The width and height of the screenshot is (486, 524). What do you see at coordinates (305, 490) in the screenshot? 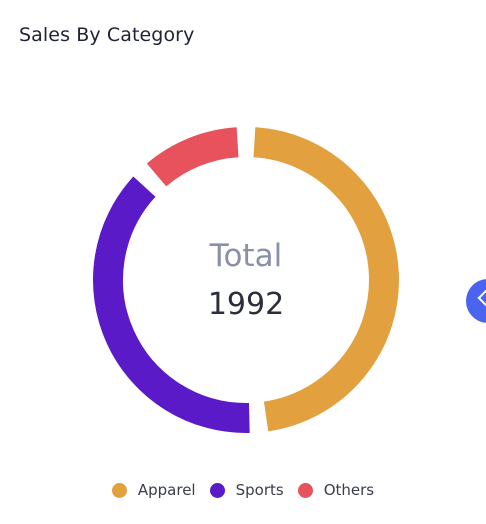
I see `legend-dot-others` at bounding box center [305, 490].